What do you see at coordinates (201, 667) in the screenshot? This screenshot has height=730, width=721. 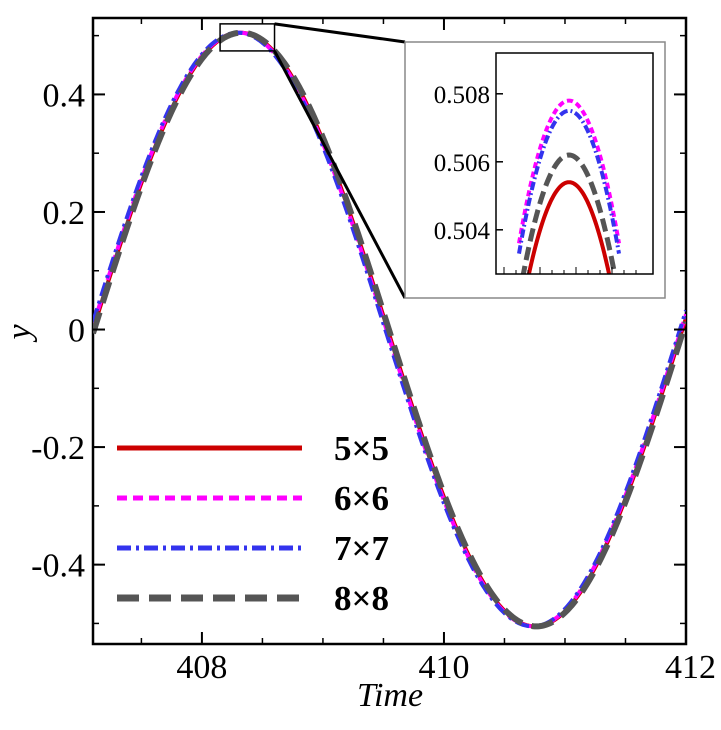 I see `x-tick-label: 408` at bounding box center [201, 667].